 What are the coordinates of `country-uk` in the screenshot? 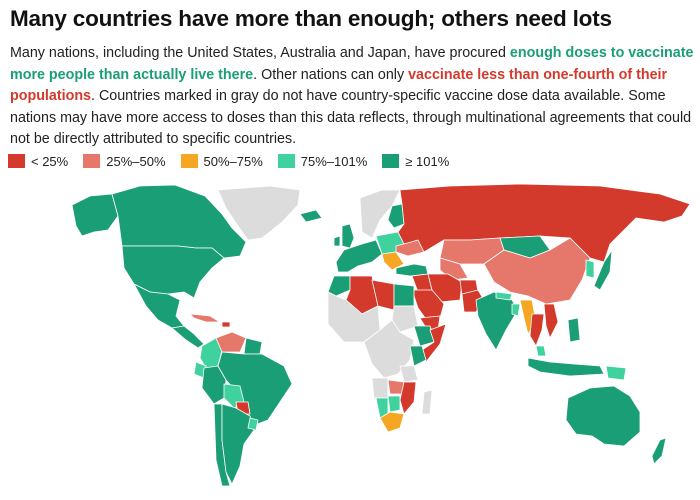 It's located at (348, 236).